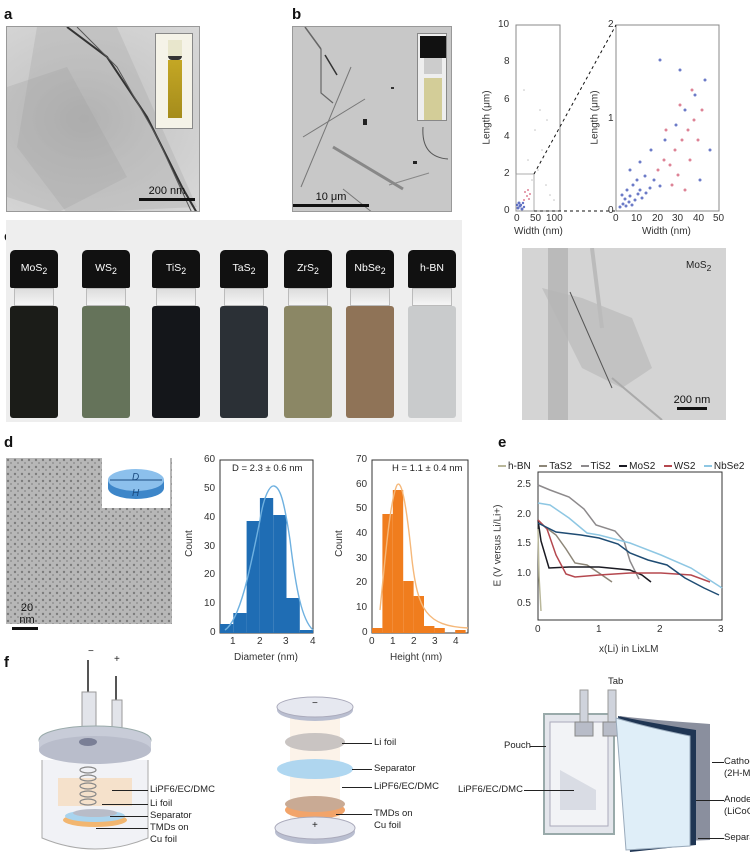 The height and width of the screenshot is (861, 750). I want to click on y-tick: 40, so click(362, 533).